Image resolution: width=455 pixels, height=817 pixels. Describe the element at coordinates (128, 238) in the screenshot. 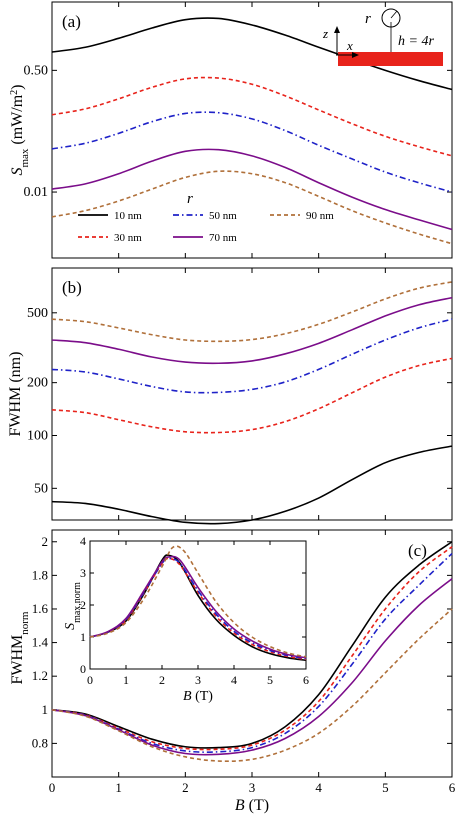

I see `legend-label-r30: 30 nm` at that location.